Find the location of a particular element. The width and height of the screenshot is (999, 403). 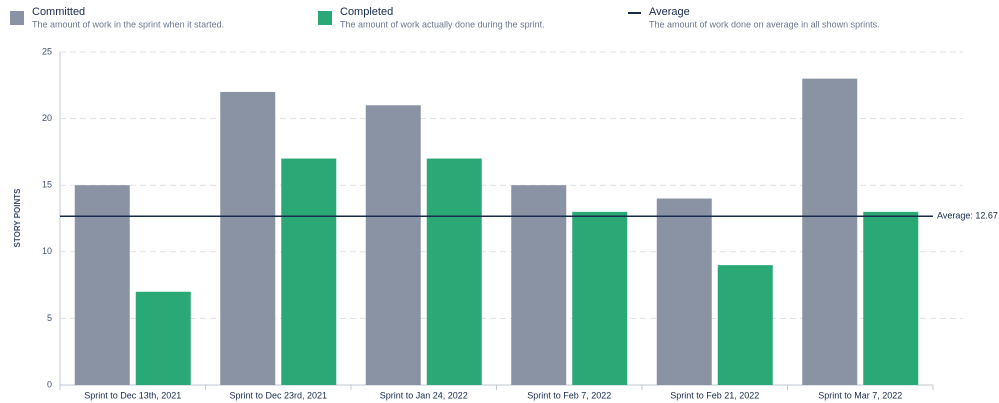

x-tick-label: Sprint to Dec 23rd, 2021 is located at coordinates (278, 395).